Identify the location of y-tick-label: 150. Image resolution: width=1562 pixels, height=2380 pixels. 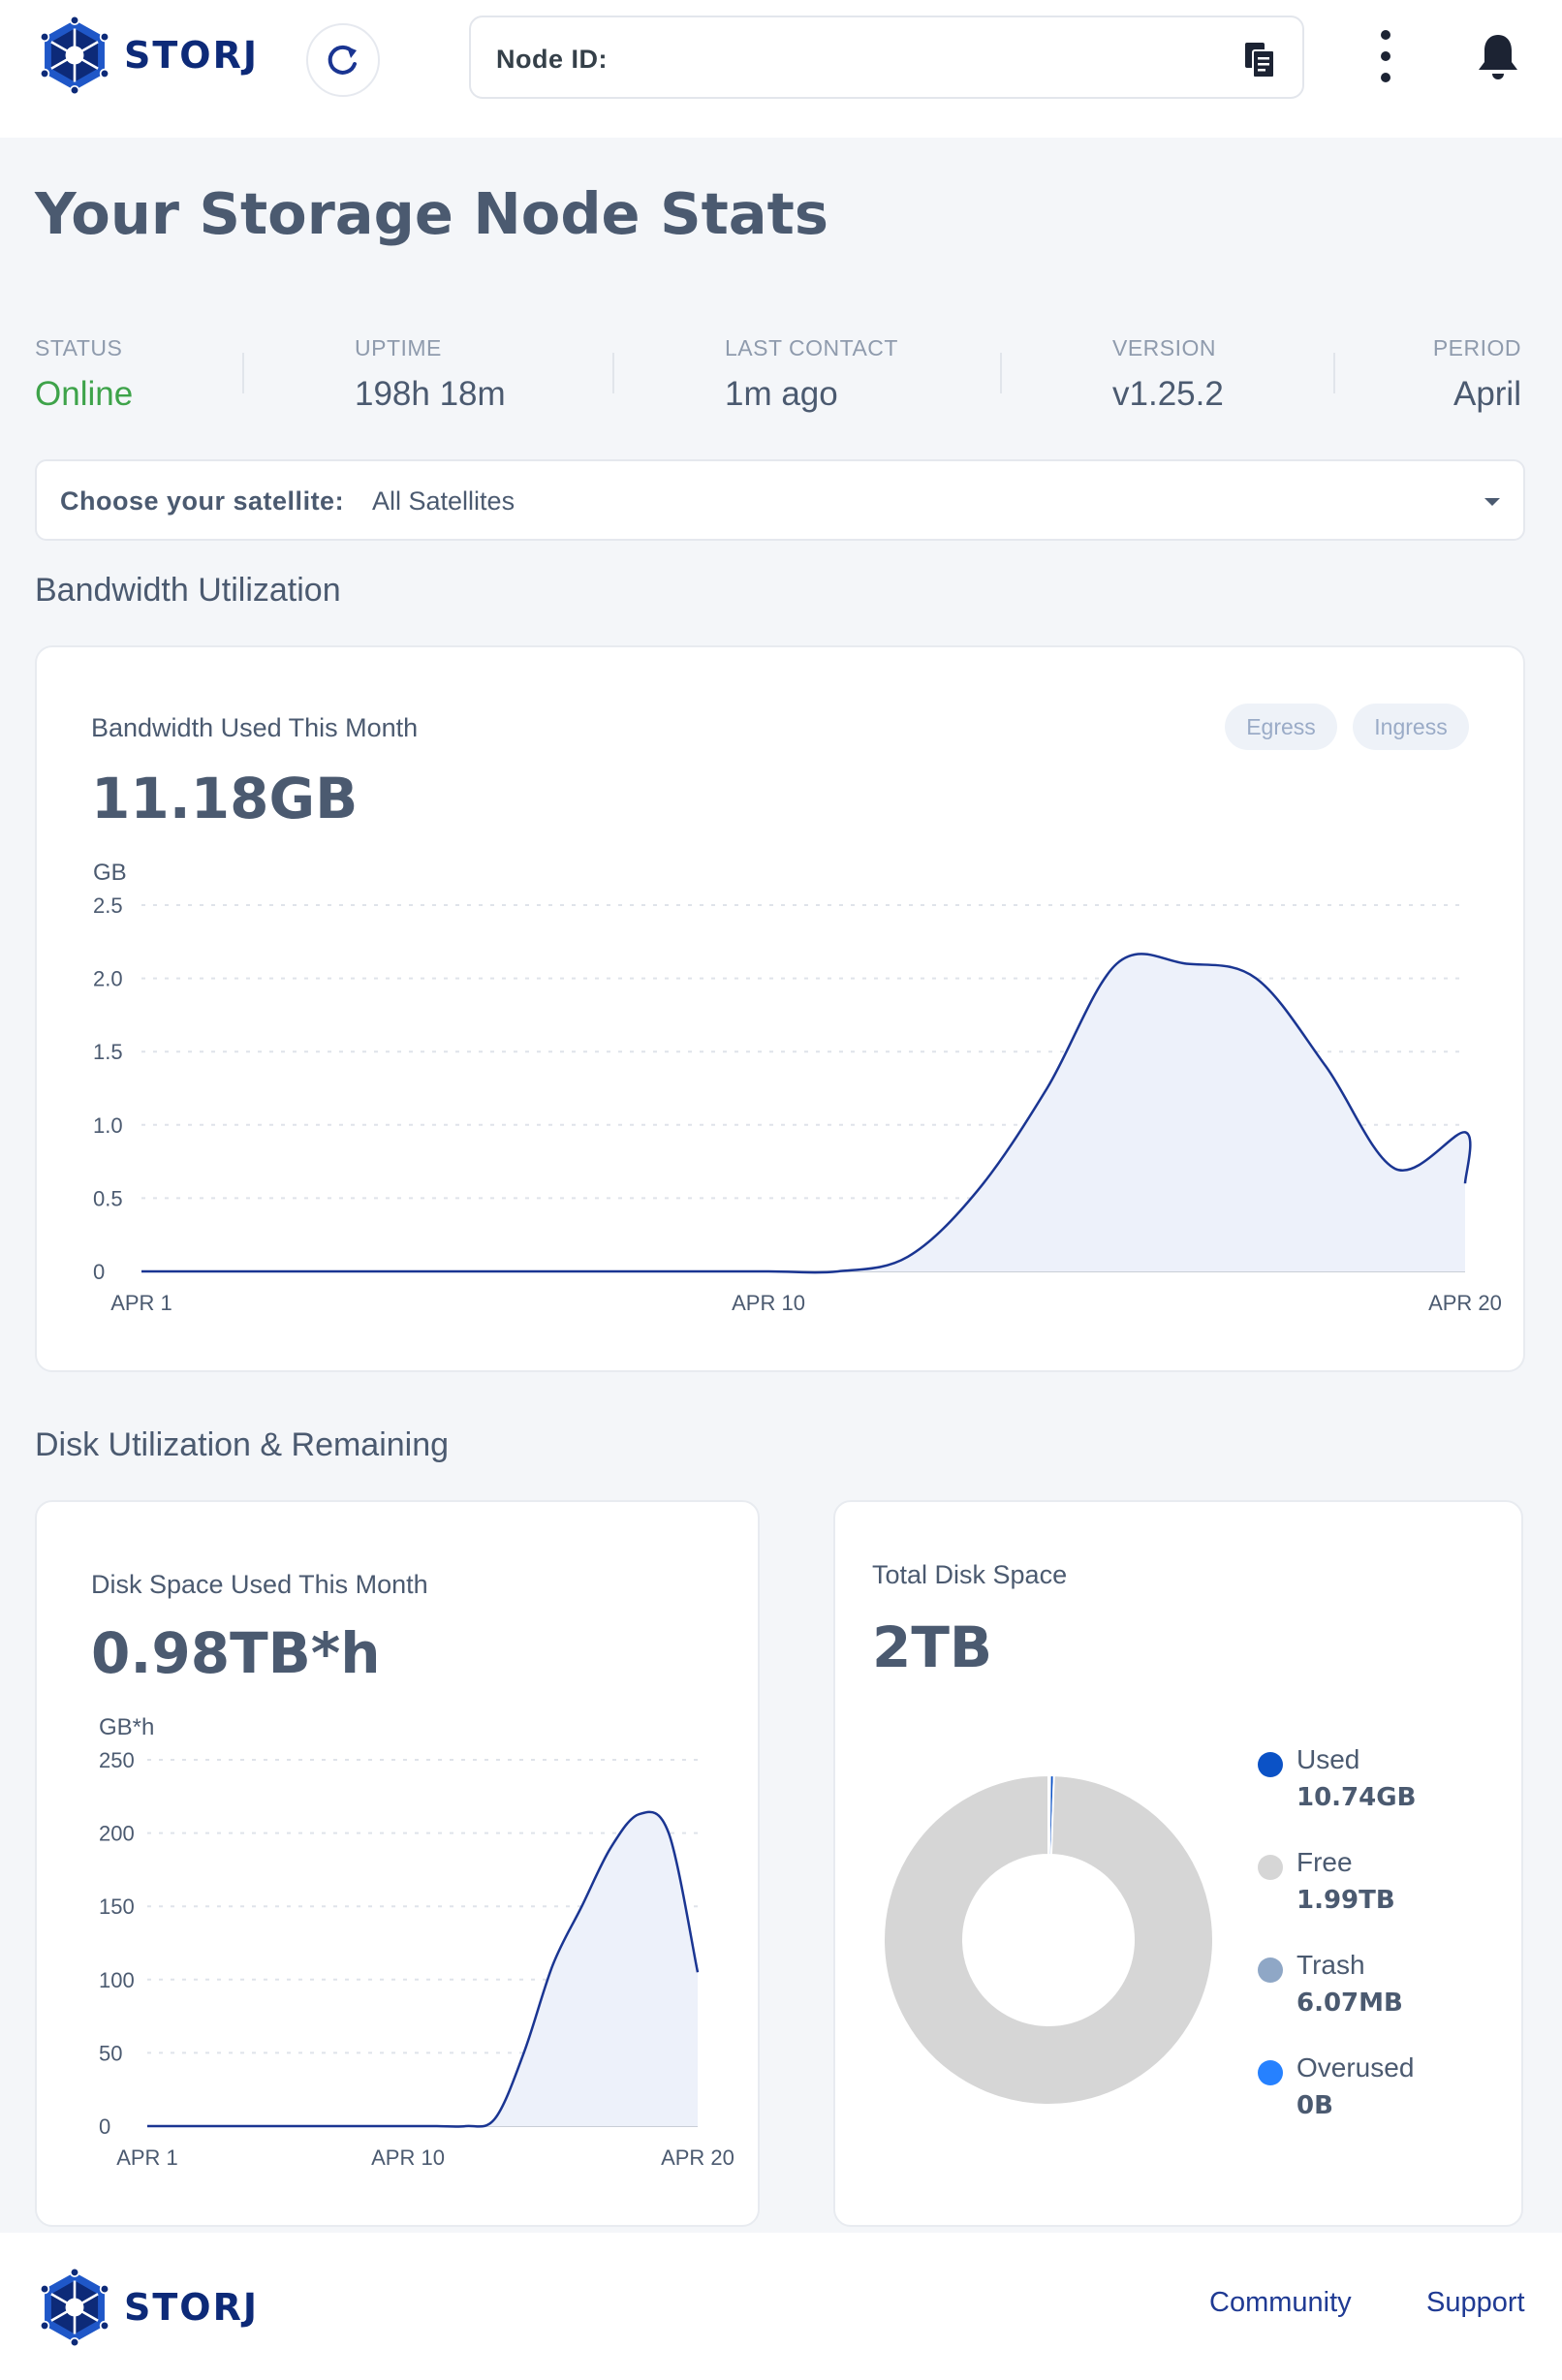
(117, 1907).